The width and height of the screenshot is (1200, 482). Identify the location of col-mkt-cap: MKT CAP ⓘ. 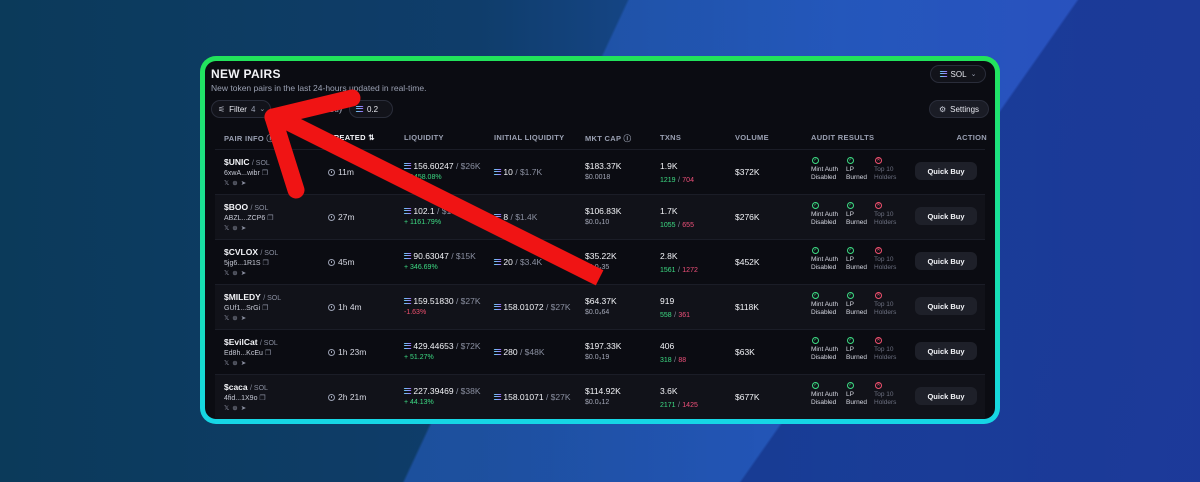
(608, 138).